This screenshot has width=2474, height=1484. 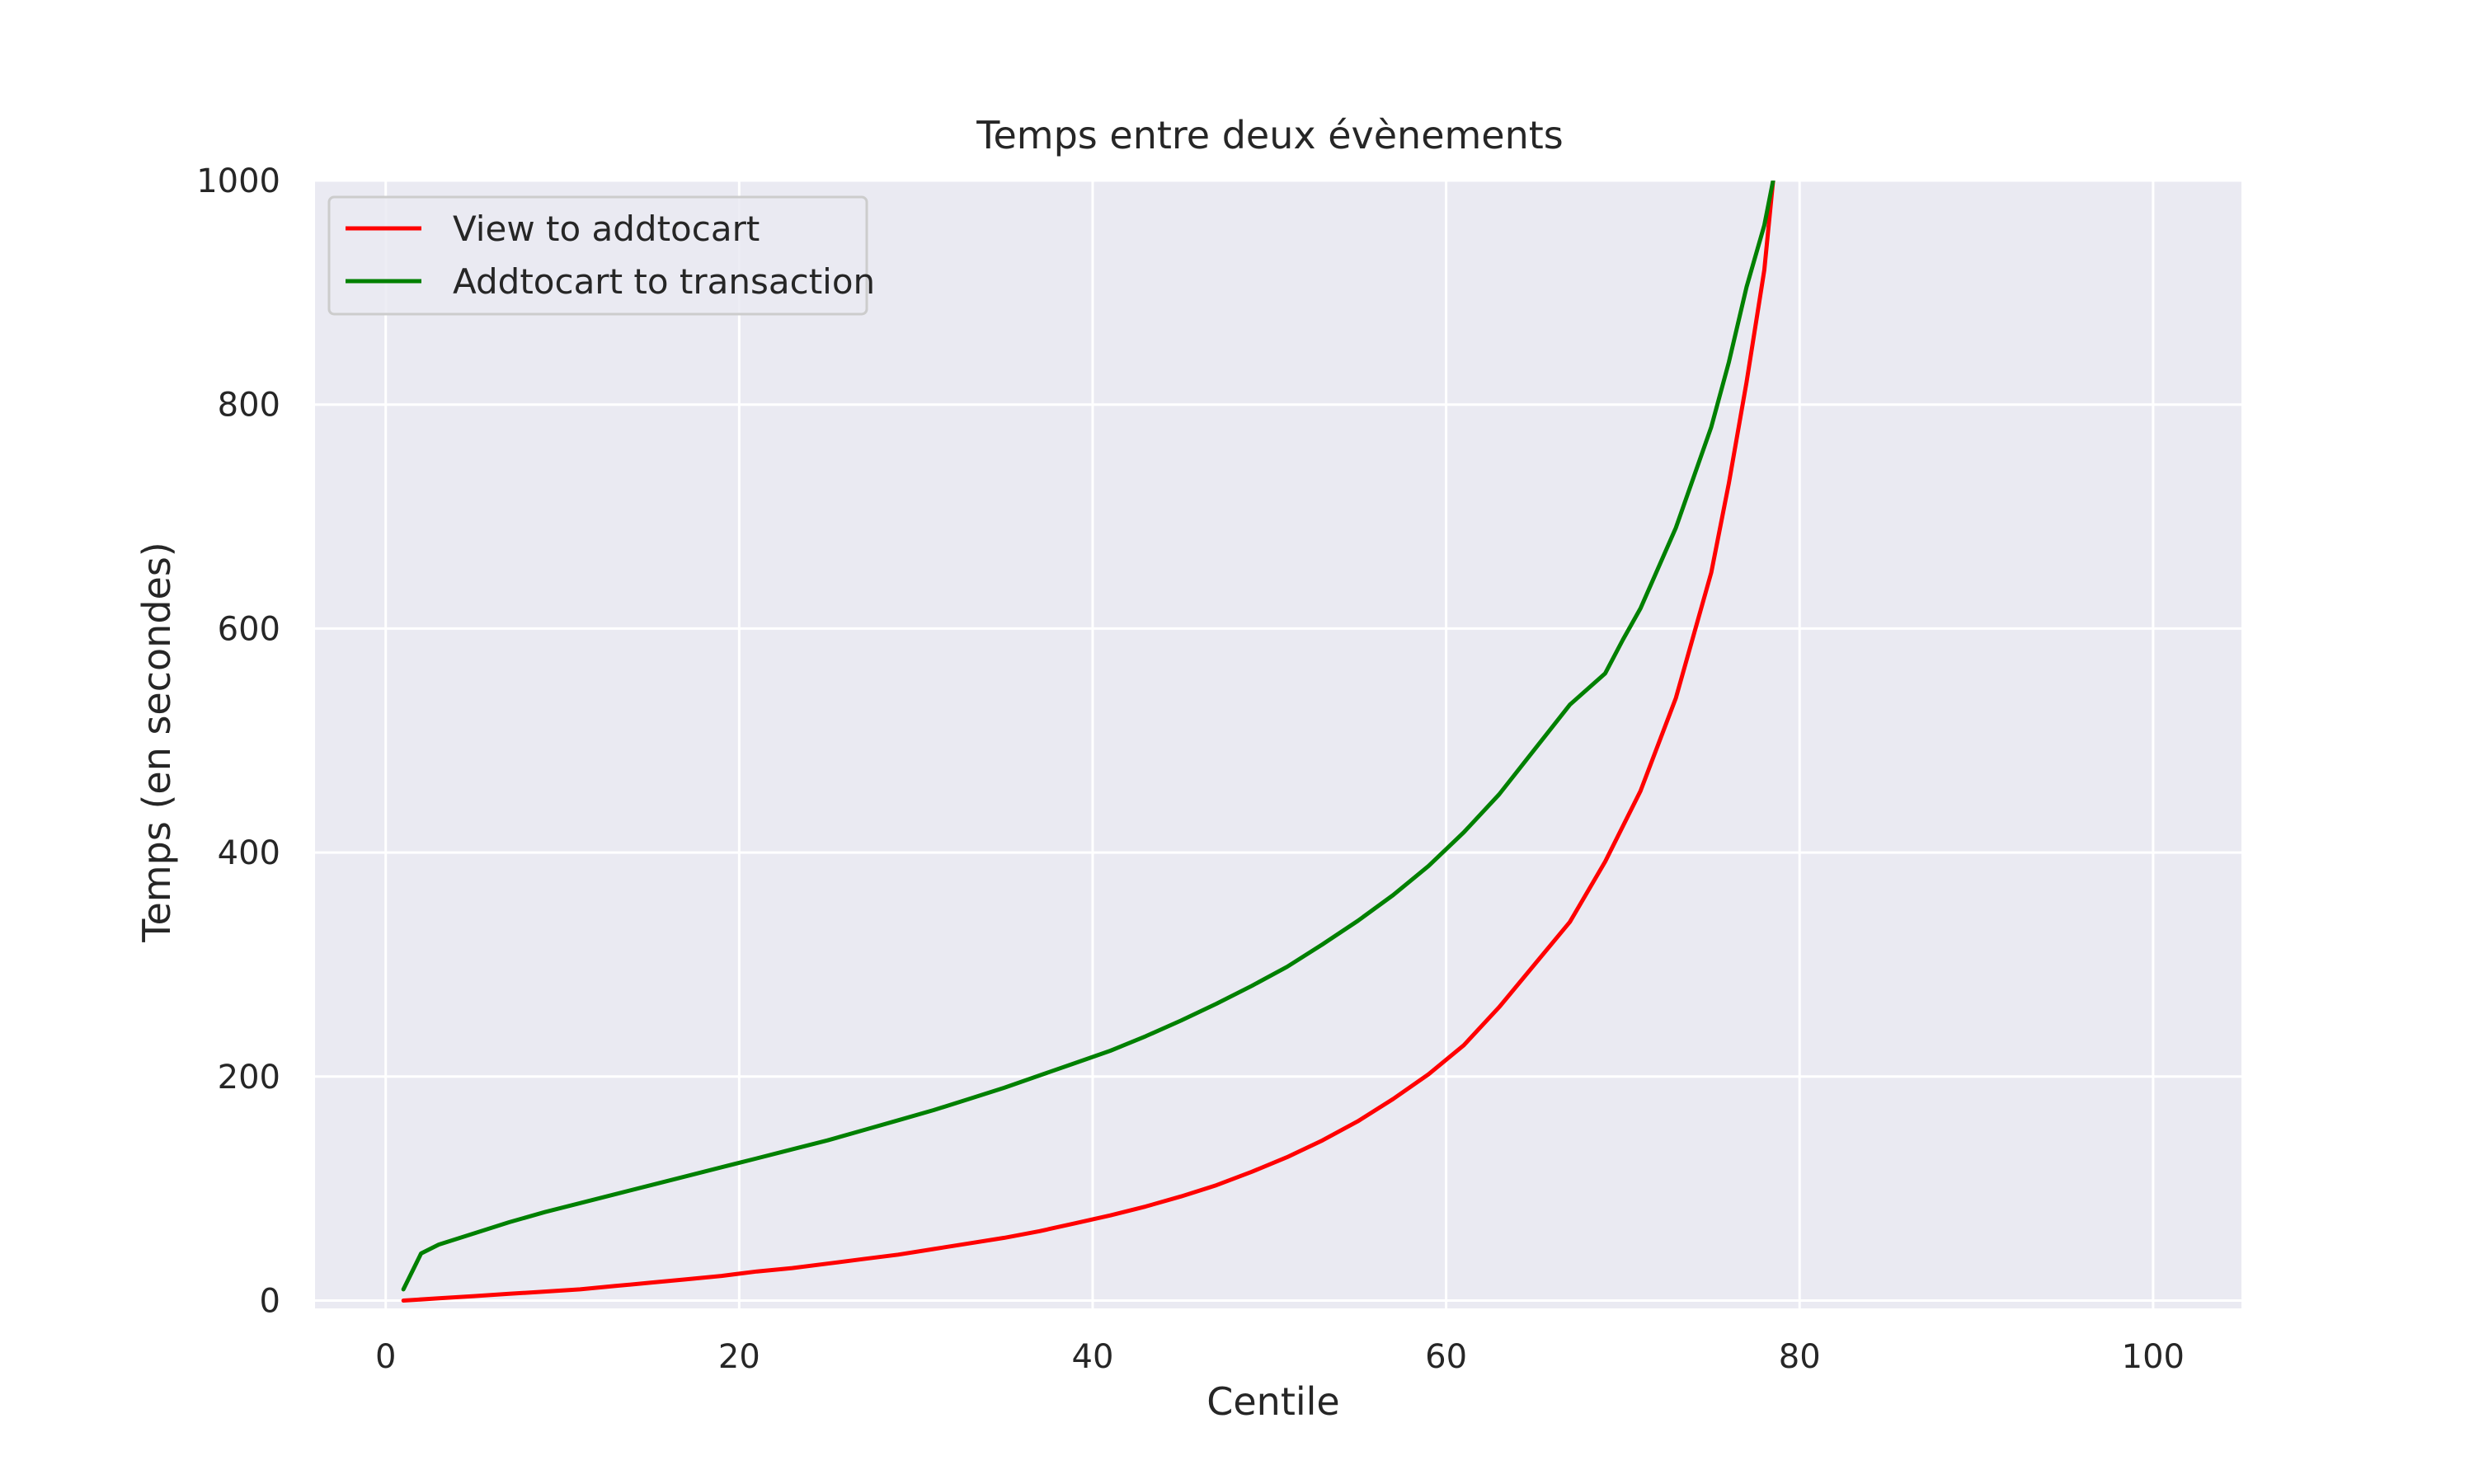 I want to click on legend-label-0: View to addtocart, so click(x=606, y=229).